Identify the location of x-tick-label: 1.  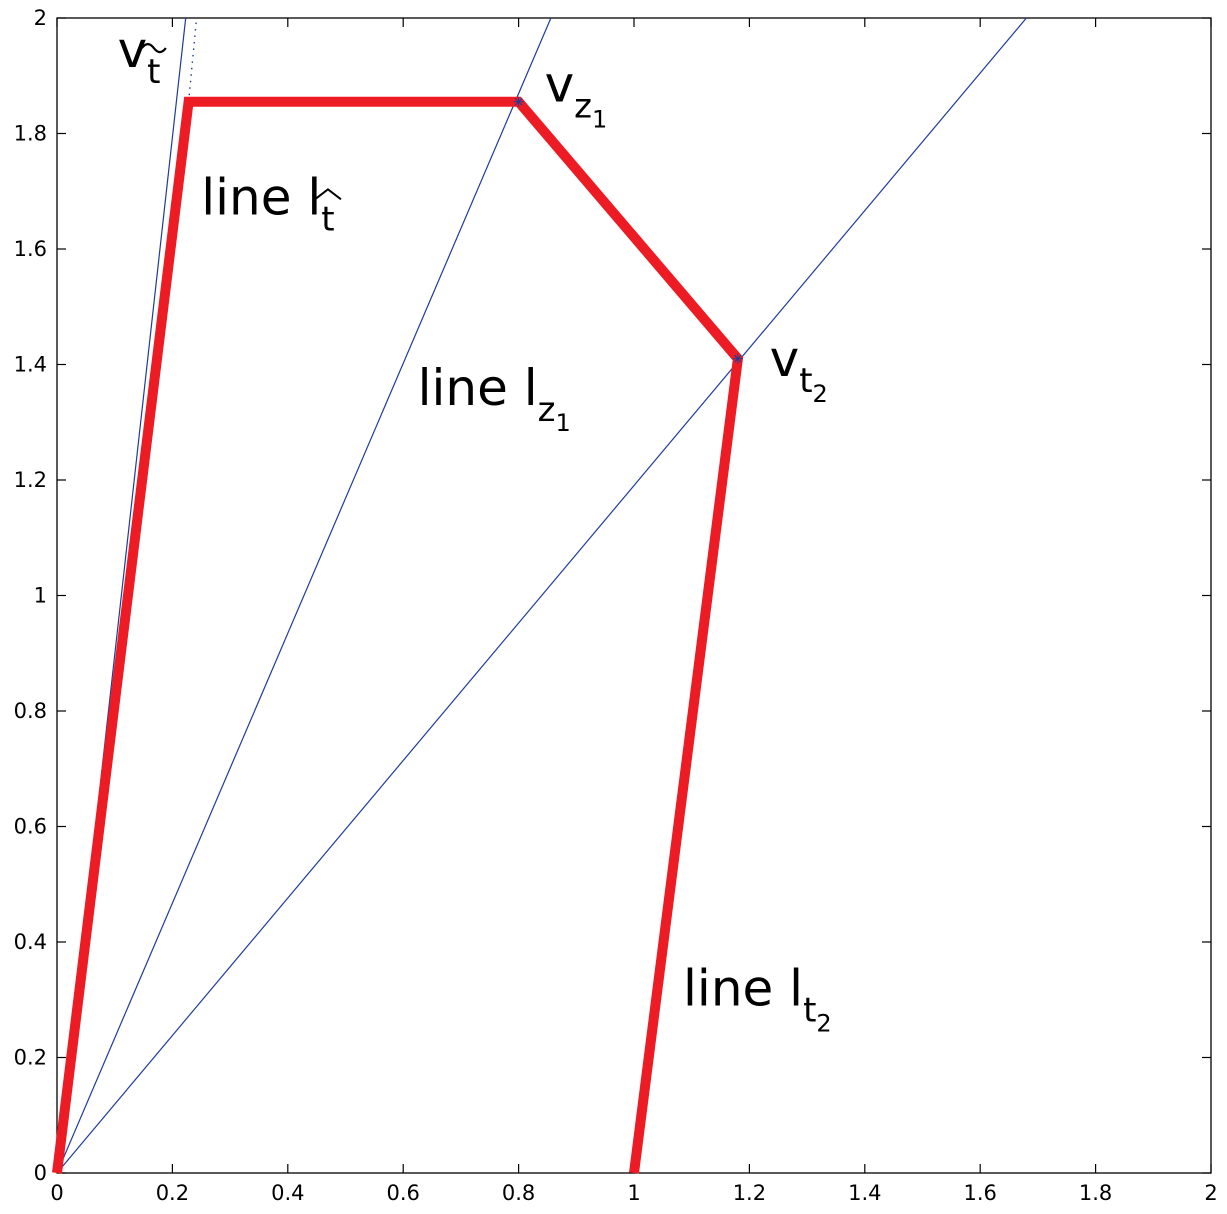
(633, 1193).